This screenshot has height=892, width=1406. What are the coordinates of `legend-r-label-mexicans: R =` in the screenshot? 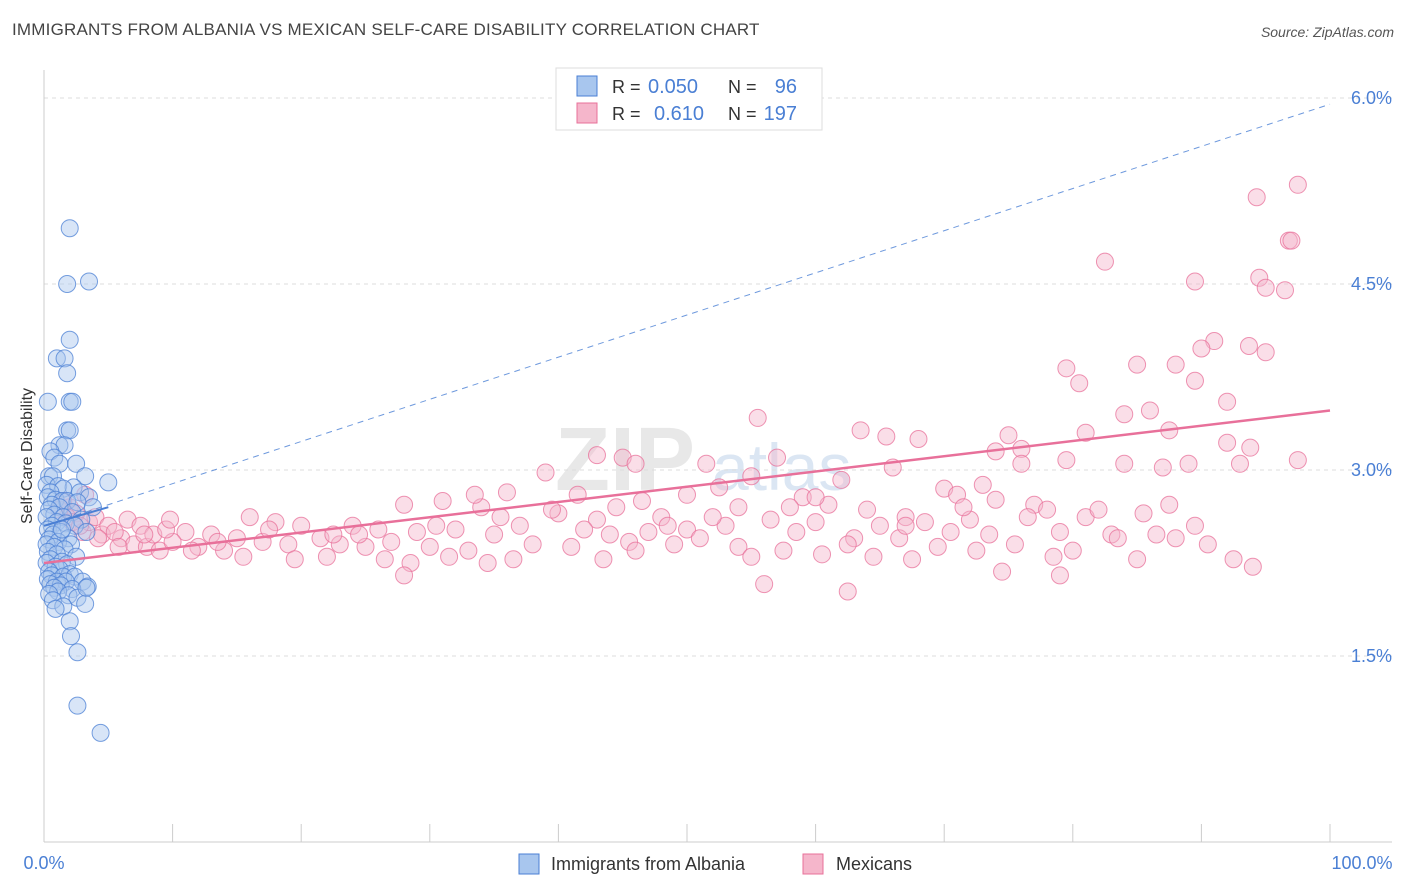 It's located at (626, 114).